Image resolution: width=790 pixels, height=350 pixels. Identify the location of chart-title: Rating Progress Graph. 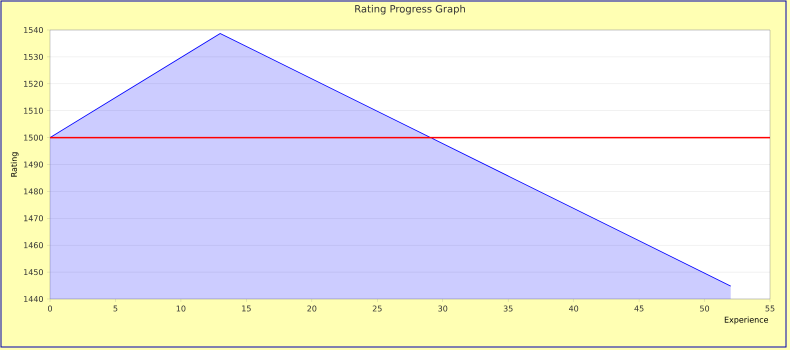
(410, 9).